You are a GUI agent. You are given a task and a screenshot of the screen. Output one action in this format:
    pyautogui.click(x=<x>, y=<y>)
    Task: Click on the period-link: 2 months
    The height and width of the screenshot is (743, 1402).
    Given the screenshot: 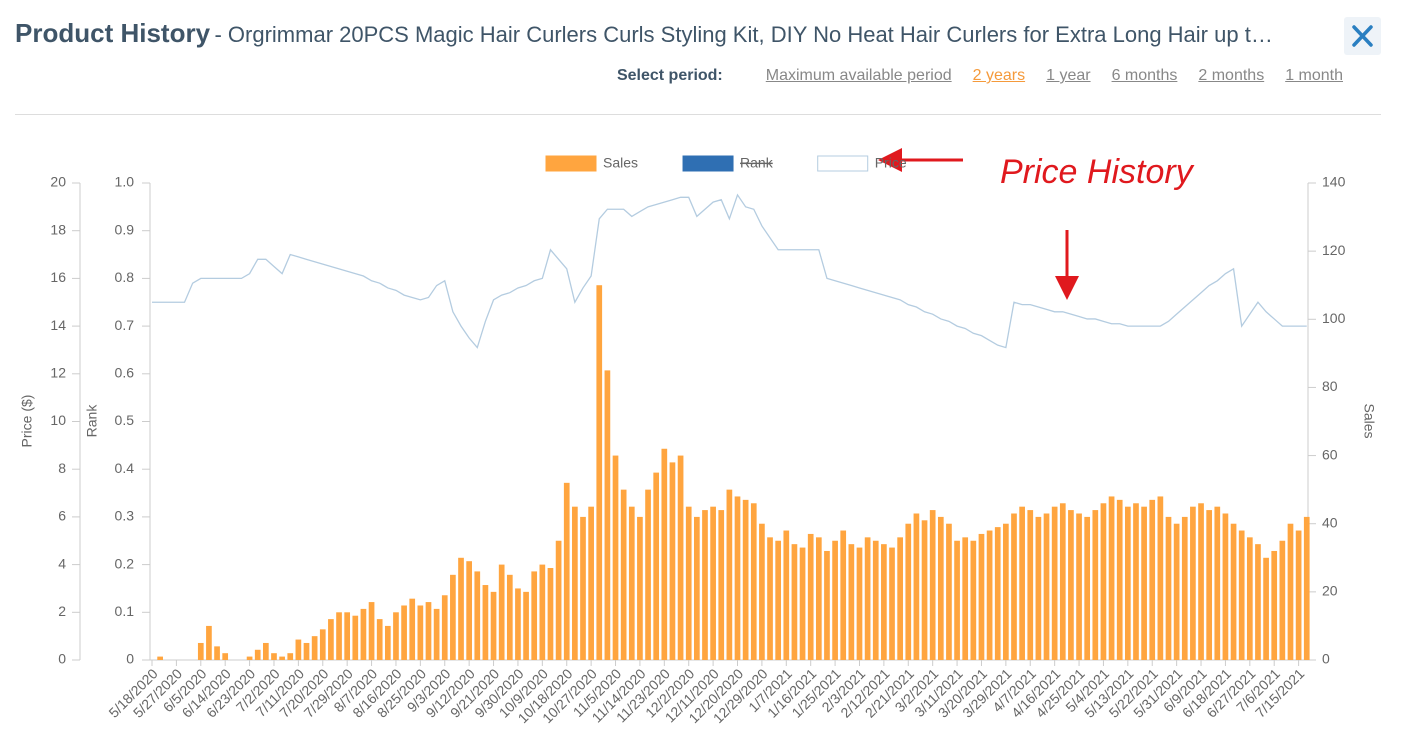 What is the action you would take?
    pyautogui.click(x=1231, y=75)
    